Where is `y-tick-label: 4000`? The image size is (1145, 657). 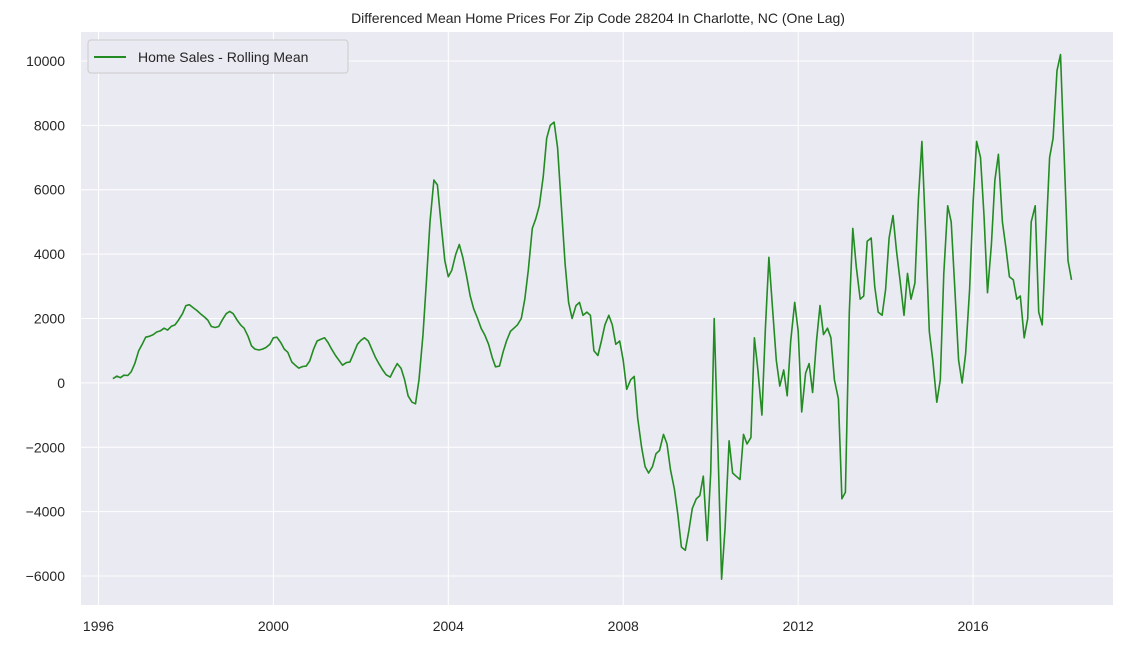
y-tick-label: 4000 is located at coordinates (49, 254).